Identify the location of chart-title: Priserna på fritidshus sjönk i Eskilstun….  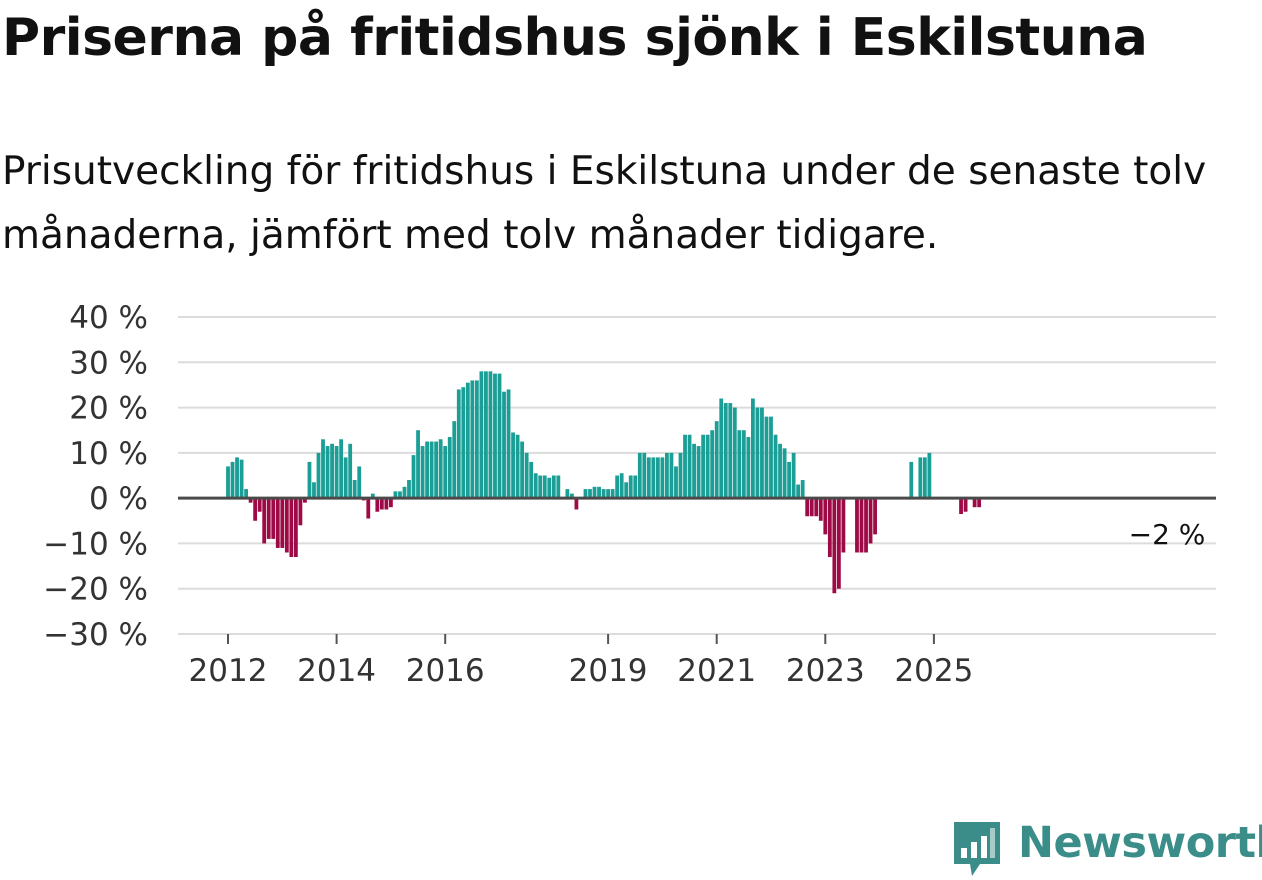
(575, 38).